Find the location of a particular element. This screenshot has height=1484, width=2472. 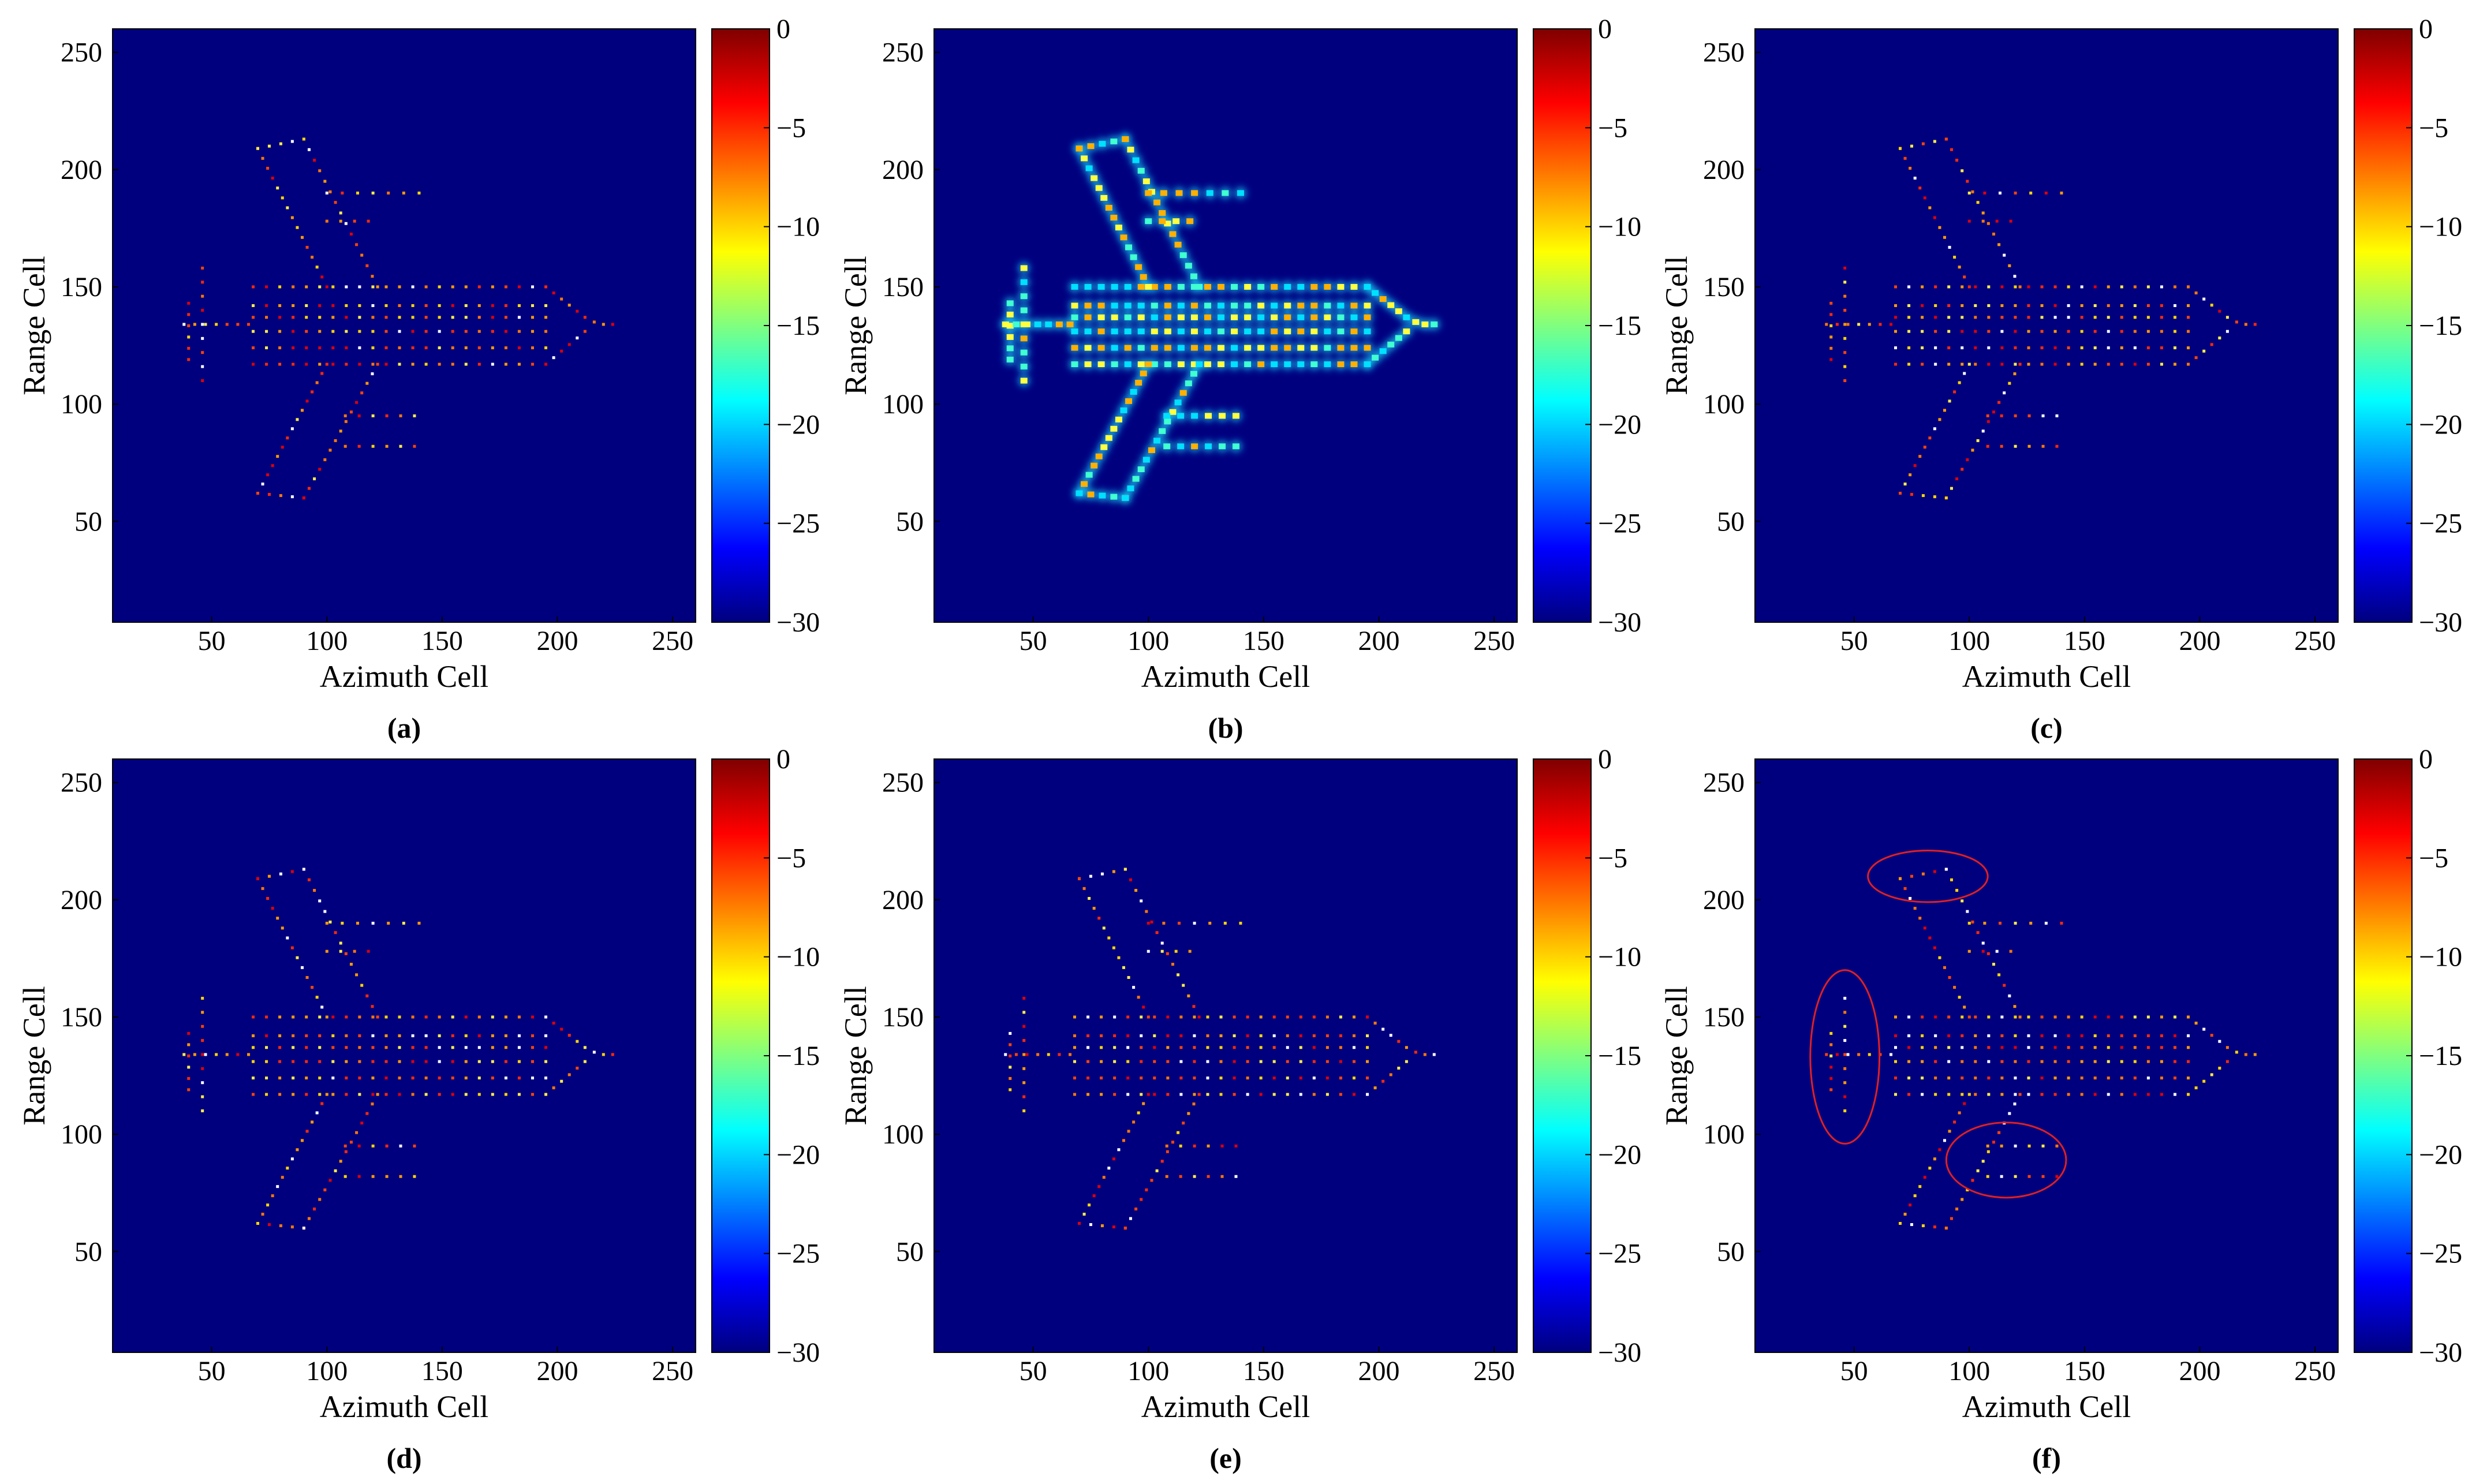

colorbar-tick-label: −15 is located at coordinates (2440, 1056).